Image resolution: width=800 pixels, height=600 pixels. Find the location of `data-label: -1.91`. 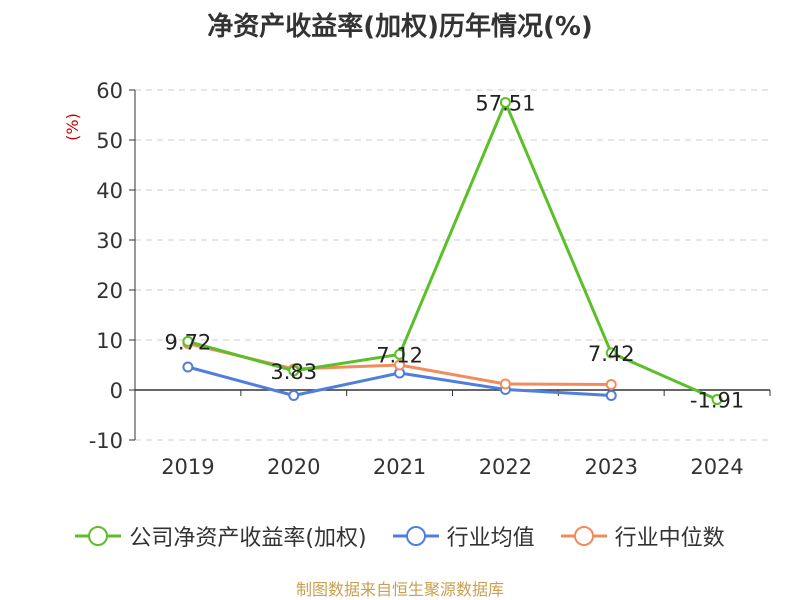

data-label: -1.91 is located at coordinates (717, 401).